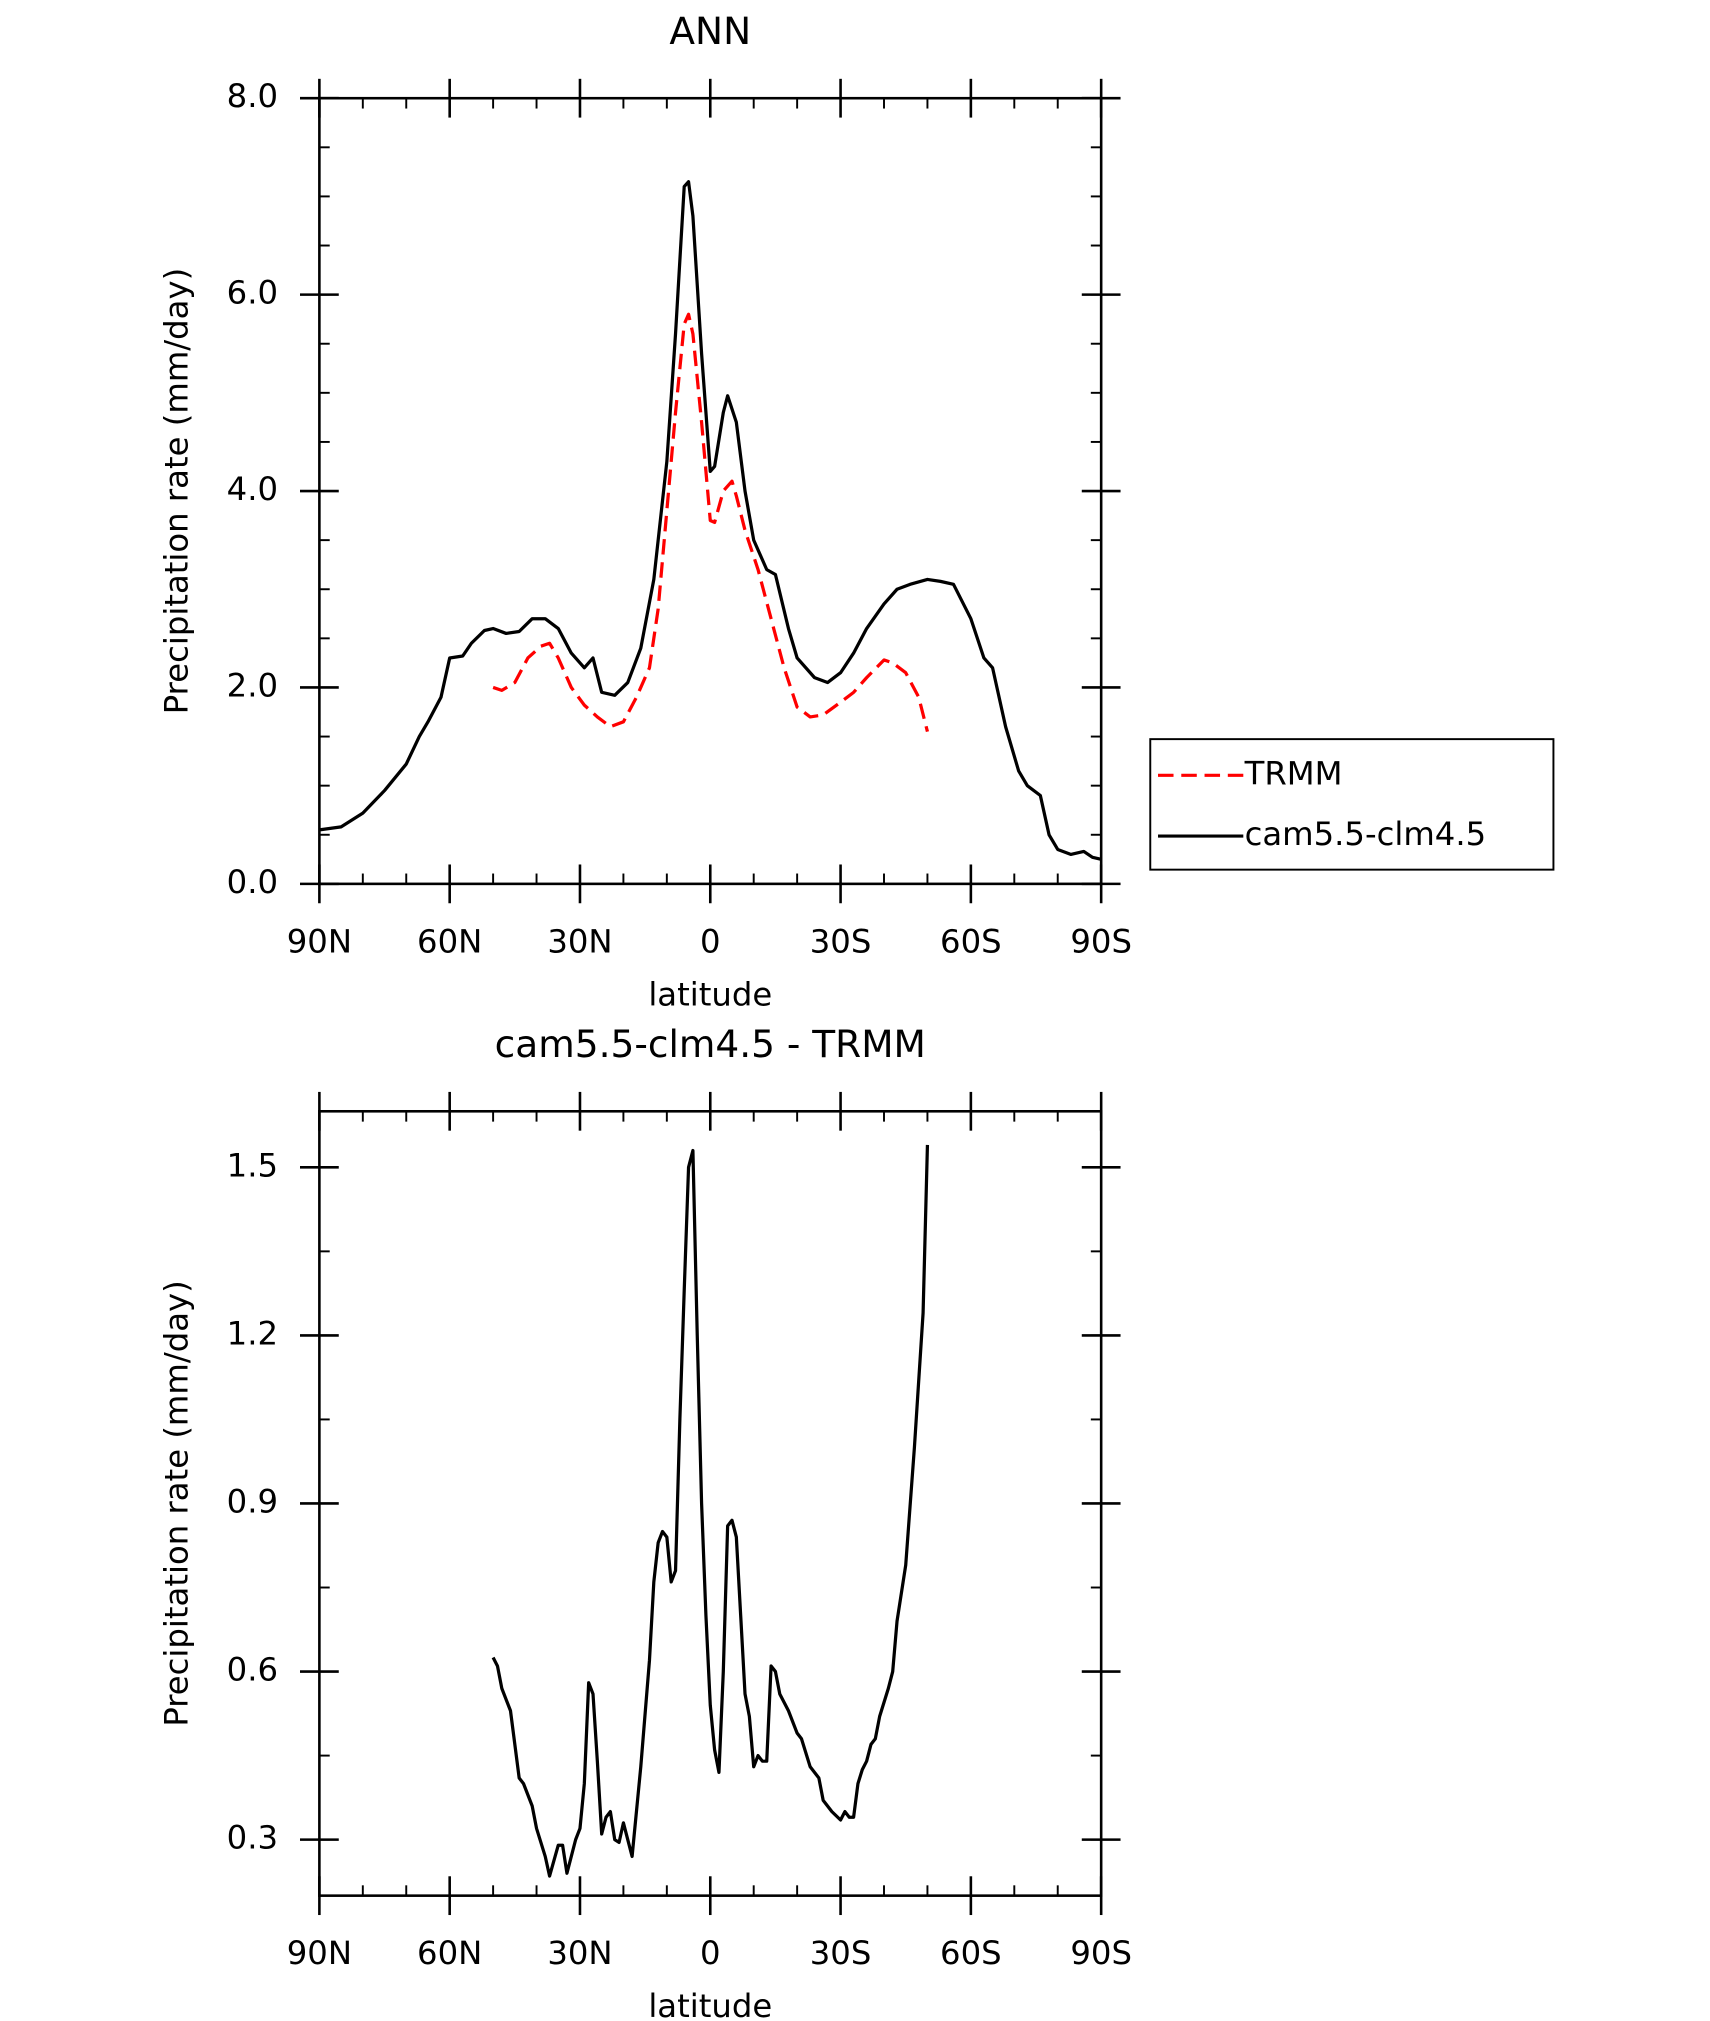 The height and width of the screenshot is (2021, 1710). I want to click on legend-box, so click(1352, 804).